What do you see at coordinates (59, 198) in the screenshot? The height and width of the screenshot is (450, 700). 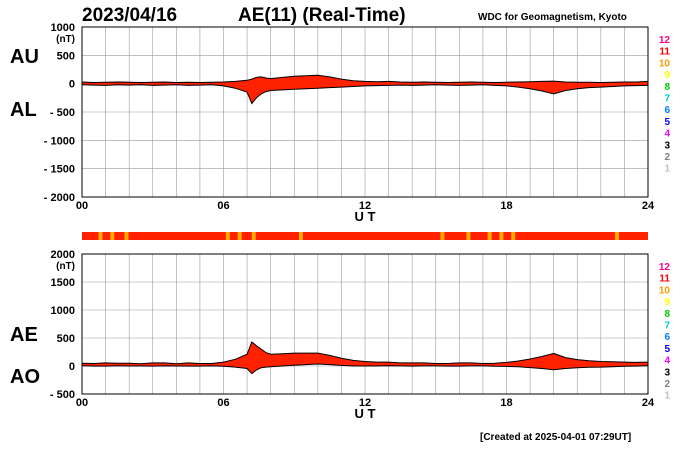 I see `y-tick-label: - 2000` at bounding box center [59, 198].